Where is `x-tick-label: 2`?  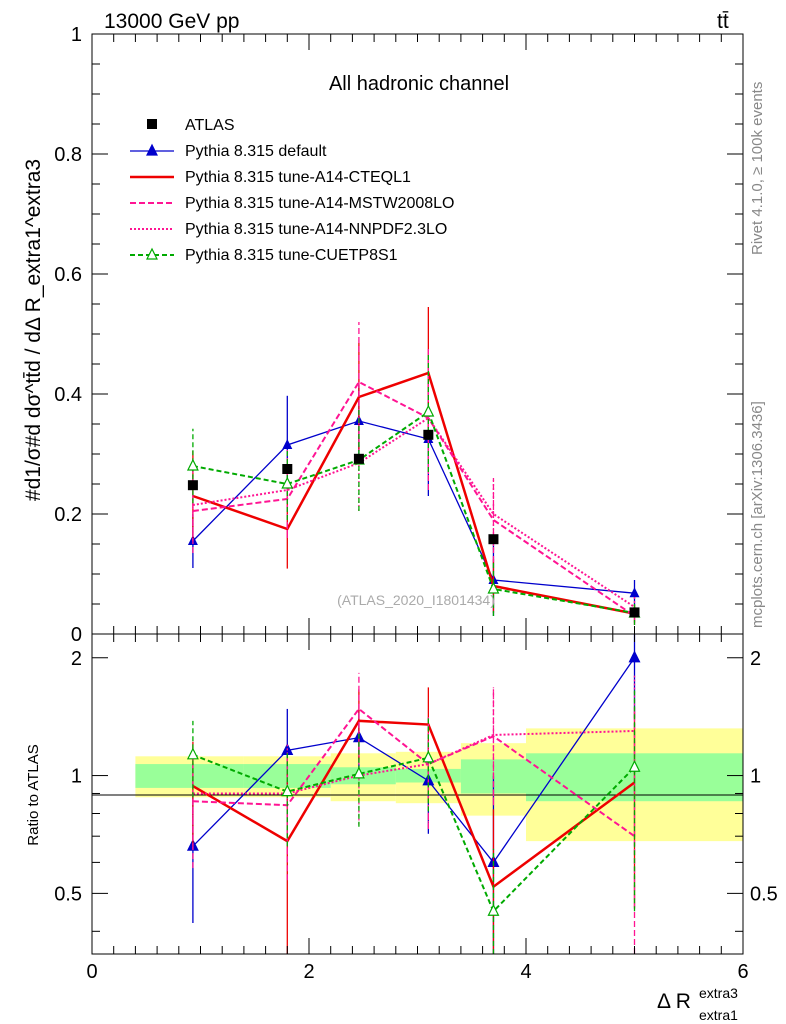
x-tick-label: 2 is located at coordinates (308, 972).